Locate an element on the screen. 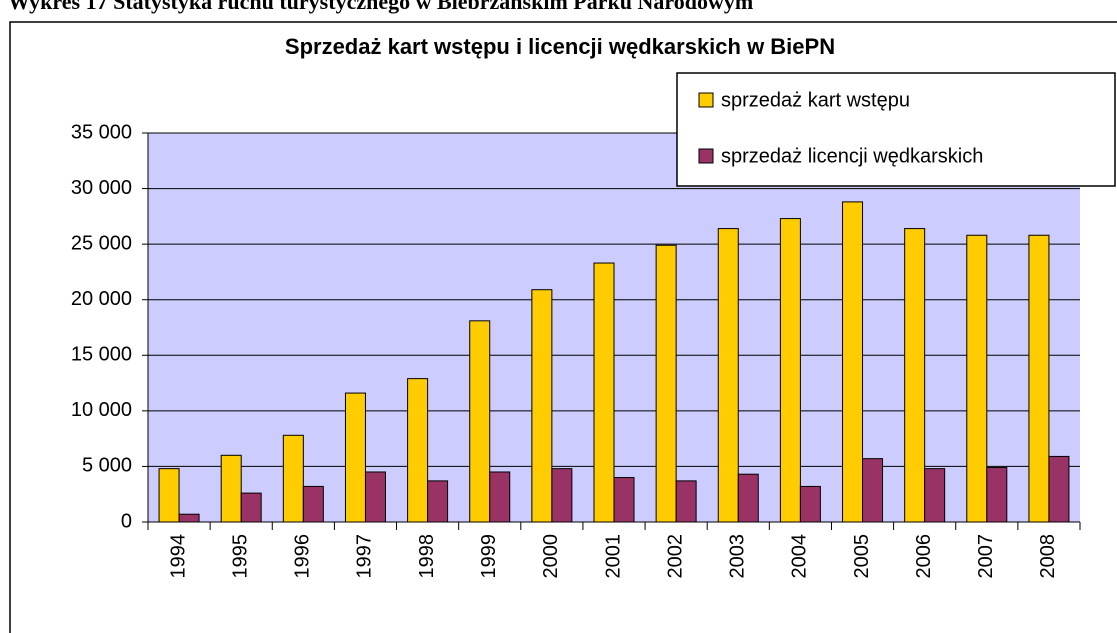  legend-label: sprzedaż kart wstępu is located at coordinates (815, 100).